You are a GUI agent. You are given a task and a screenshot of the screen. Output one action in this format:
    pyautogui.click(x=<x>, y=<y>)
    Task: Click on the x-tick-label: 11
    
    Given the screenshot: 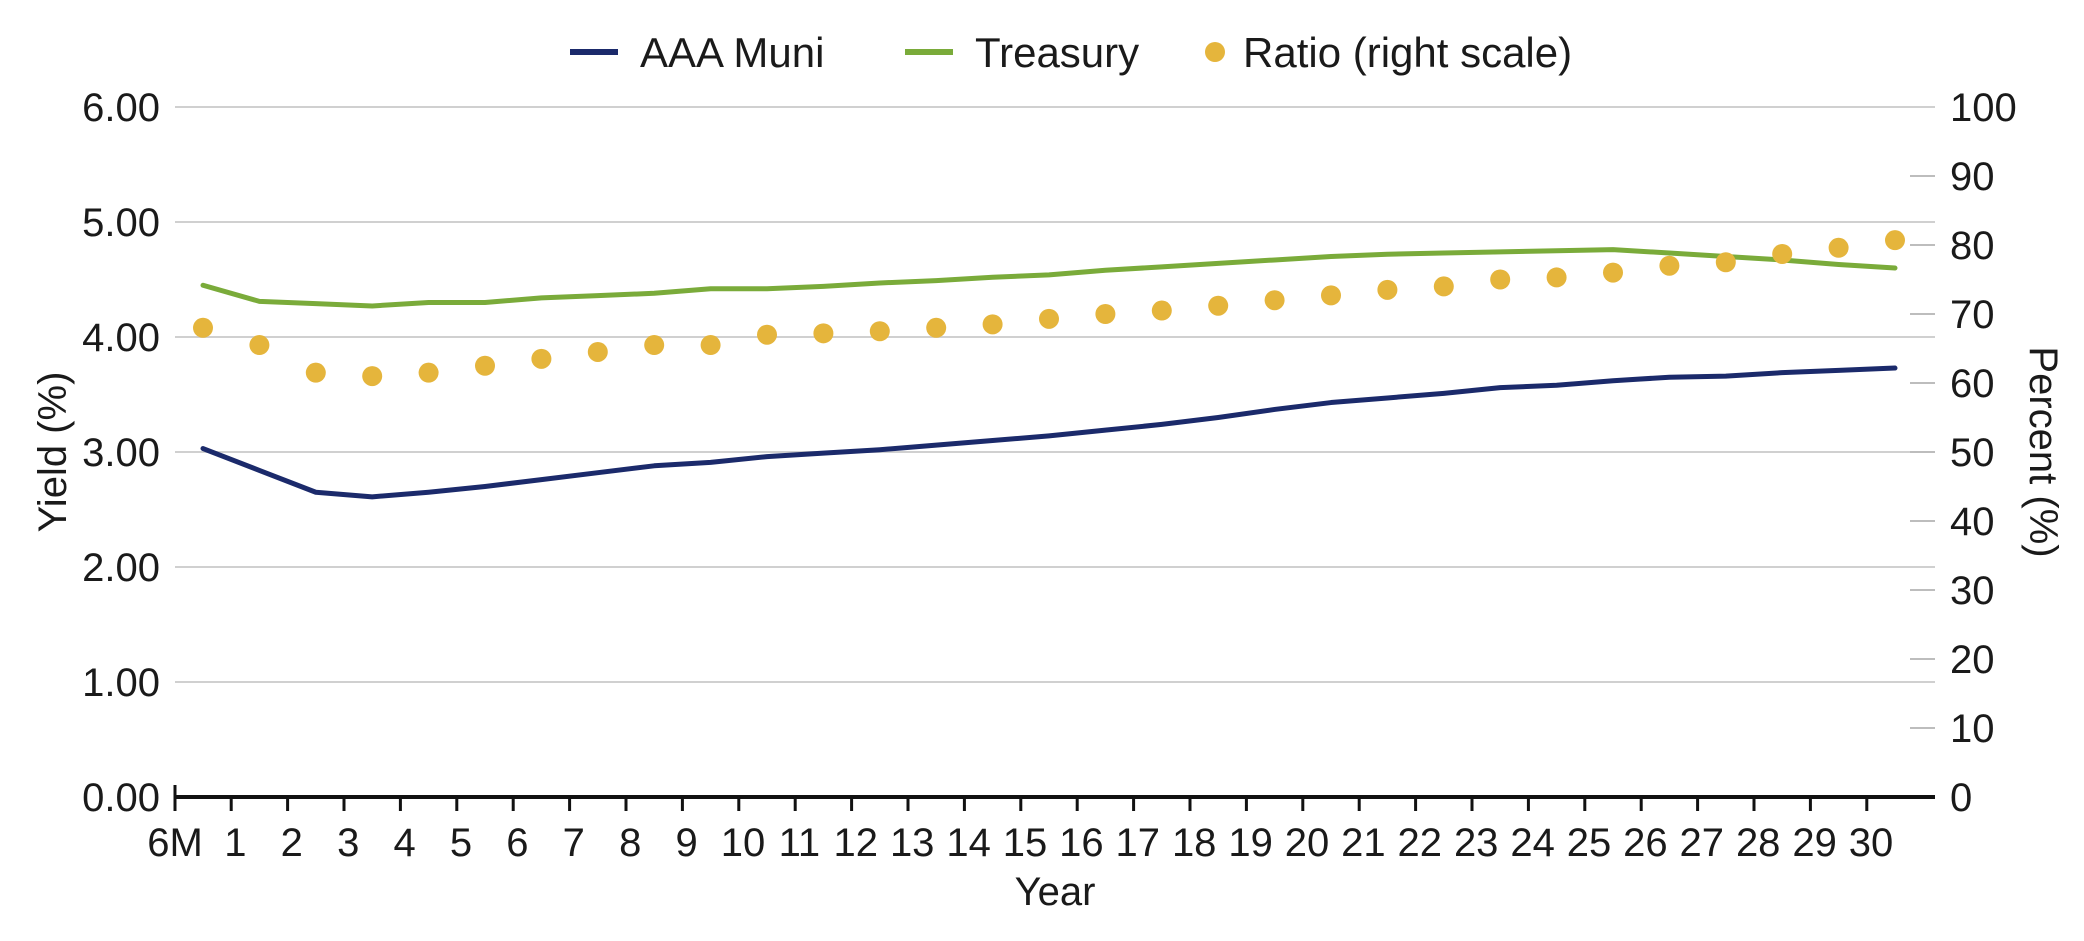 What is the action you would take?
    pyautogui.click(x=800, y=843)
    